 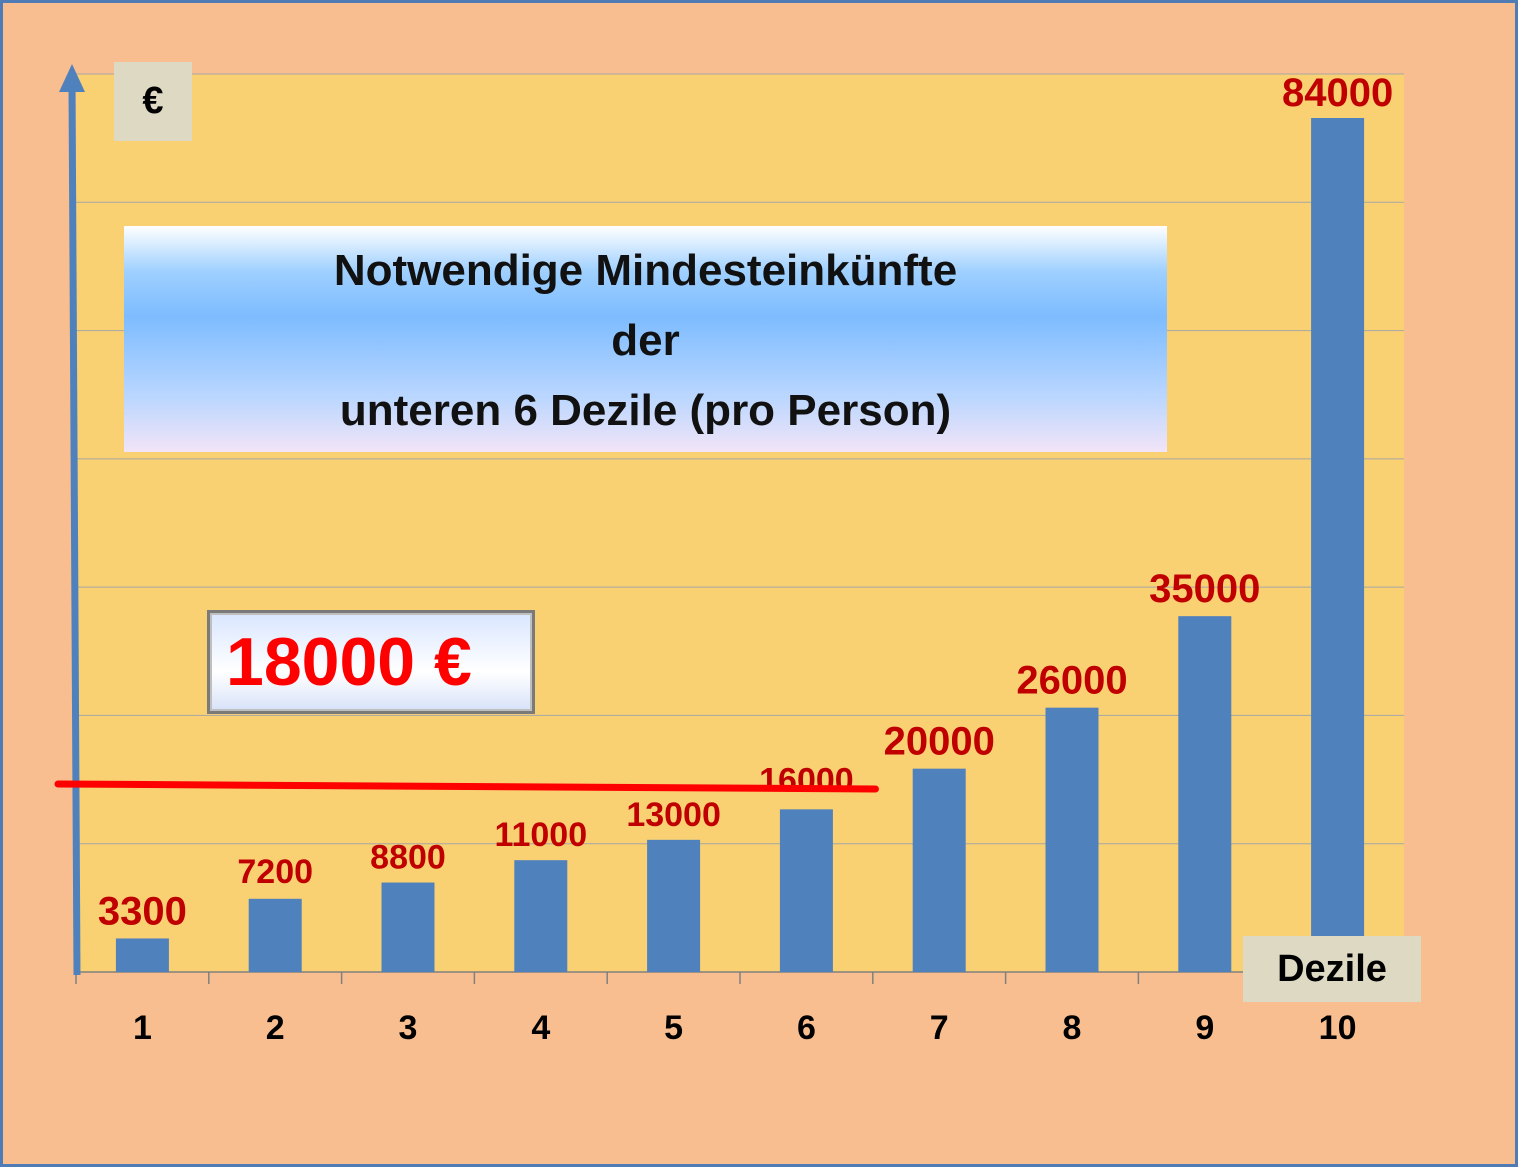 What do you see at coordinates (1072, 1028) in the screenshot?
I see `x-tick-label-8: 8` at bounding box center [1072, 1028].